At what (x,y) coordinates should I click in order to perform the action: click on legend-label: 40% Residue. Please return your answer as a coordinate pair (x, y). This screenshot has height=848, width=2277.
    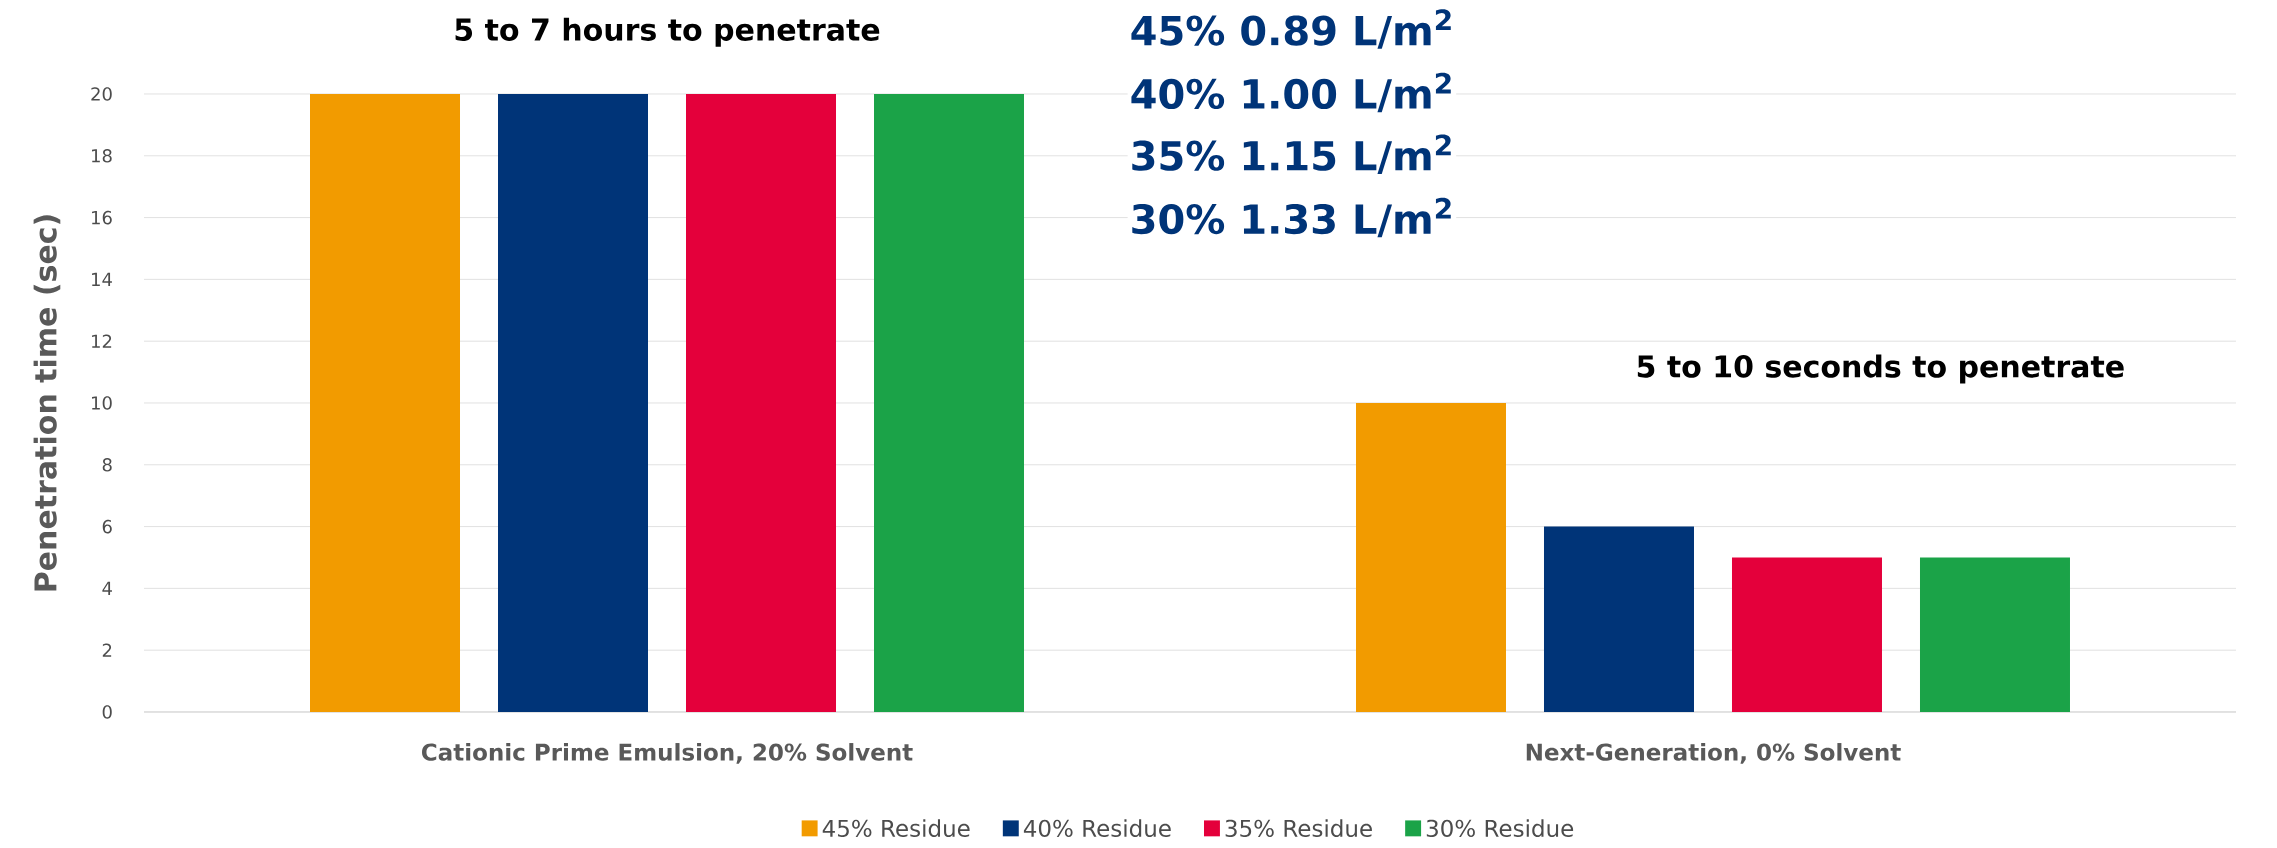
    Looking at the image, I should click on (1097, 828).